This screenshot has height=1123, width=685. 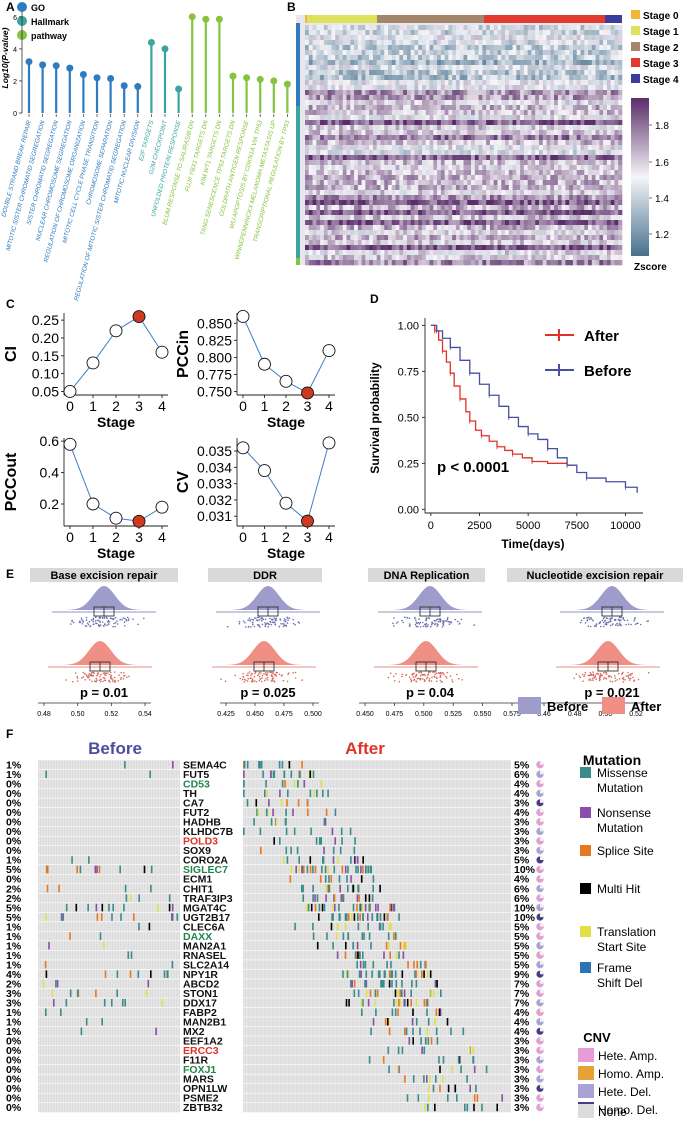 What do you see at coordinates (56, 66) in the screenshot?
I see `lollipop-dot` at bounding box center [56, 66].